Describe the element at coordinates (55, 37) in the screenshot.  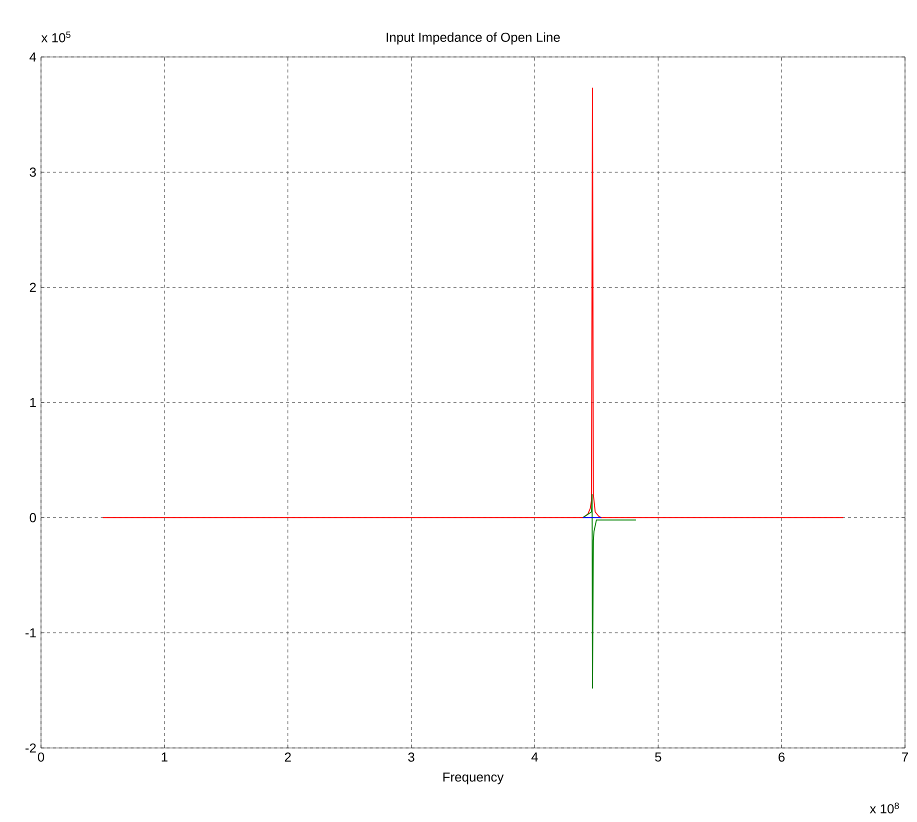
I see `text: x 10$^{5}$` at that location.